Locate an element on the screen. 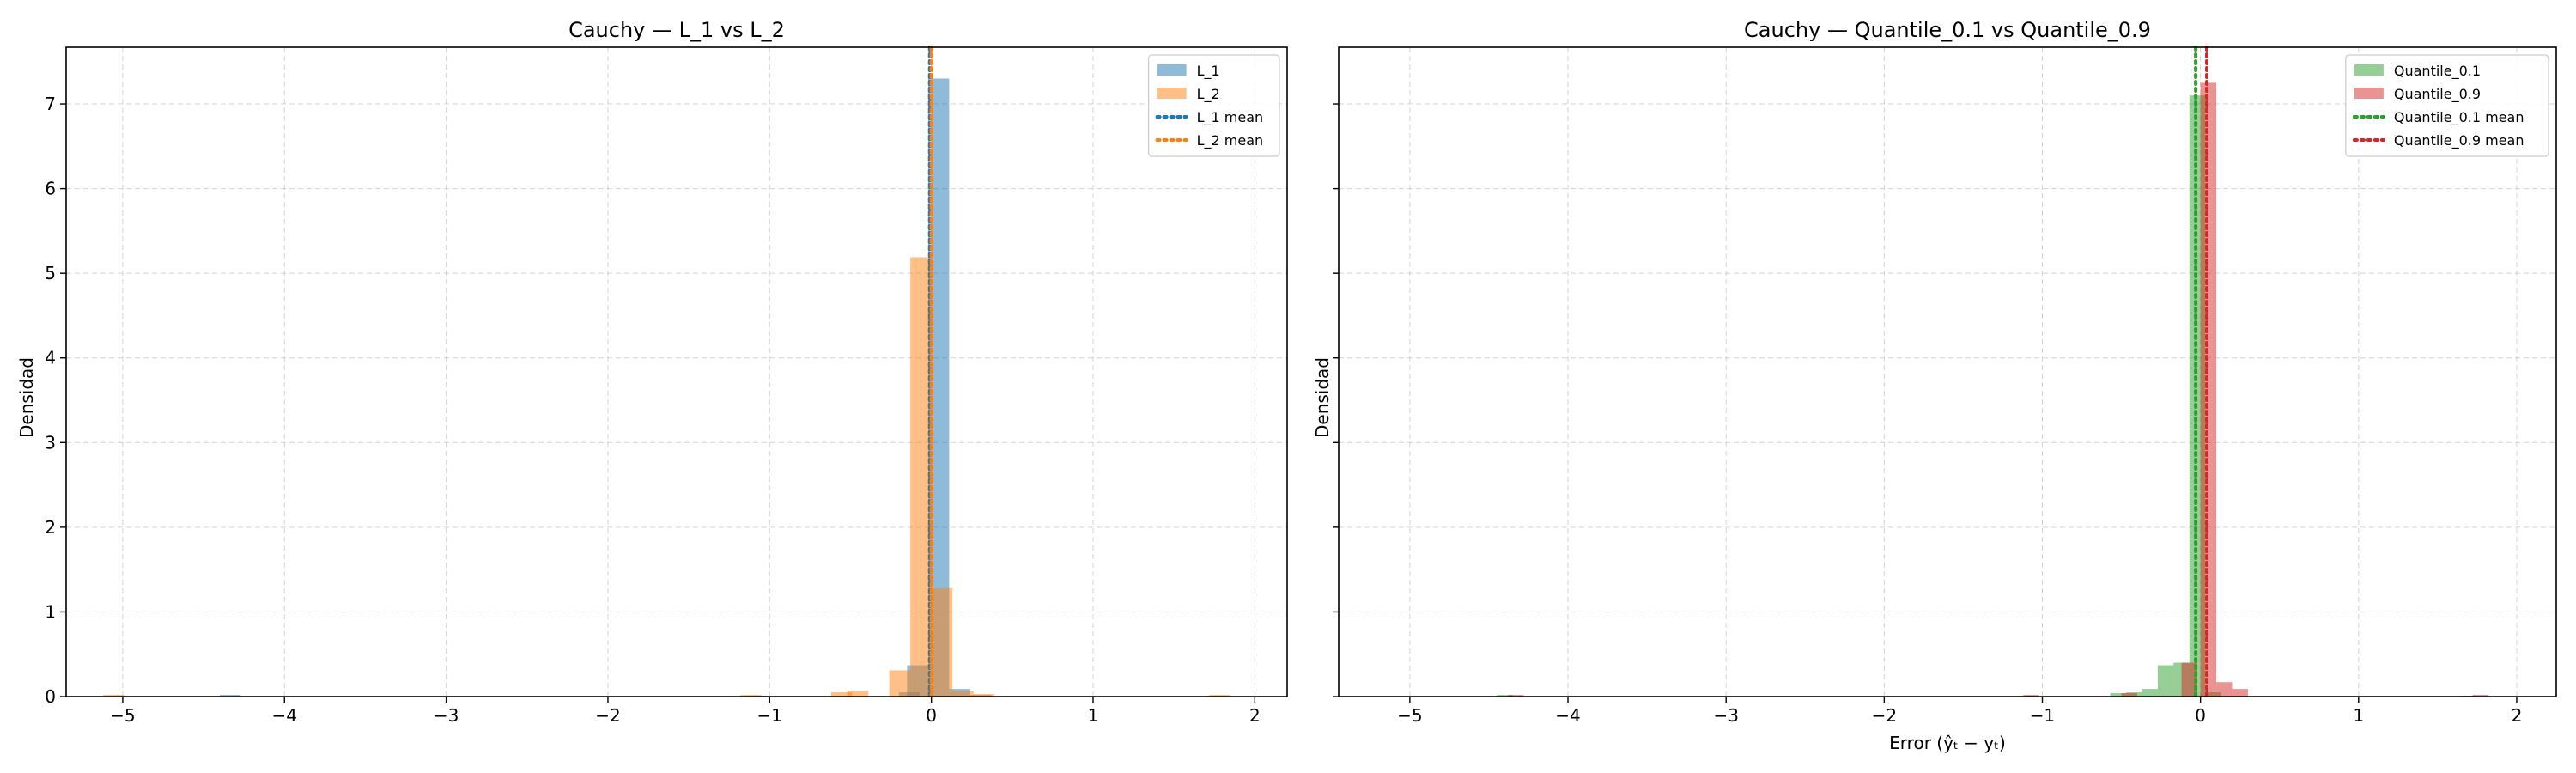  x-axis-label: Error (ŷₜ − yₜ) is located at coordinates (1947, 743).